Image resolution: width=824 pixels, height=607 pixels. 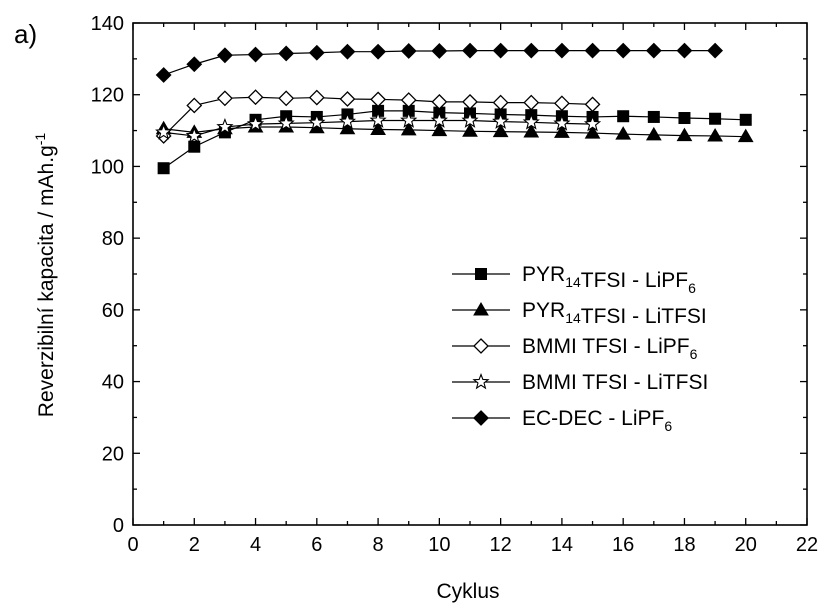 What do you see at coordinates (40, 139) in the screenshot?
I see `y-axis-title-sup: -1` at bounding box center [40, 139].